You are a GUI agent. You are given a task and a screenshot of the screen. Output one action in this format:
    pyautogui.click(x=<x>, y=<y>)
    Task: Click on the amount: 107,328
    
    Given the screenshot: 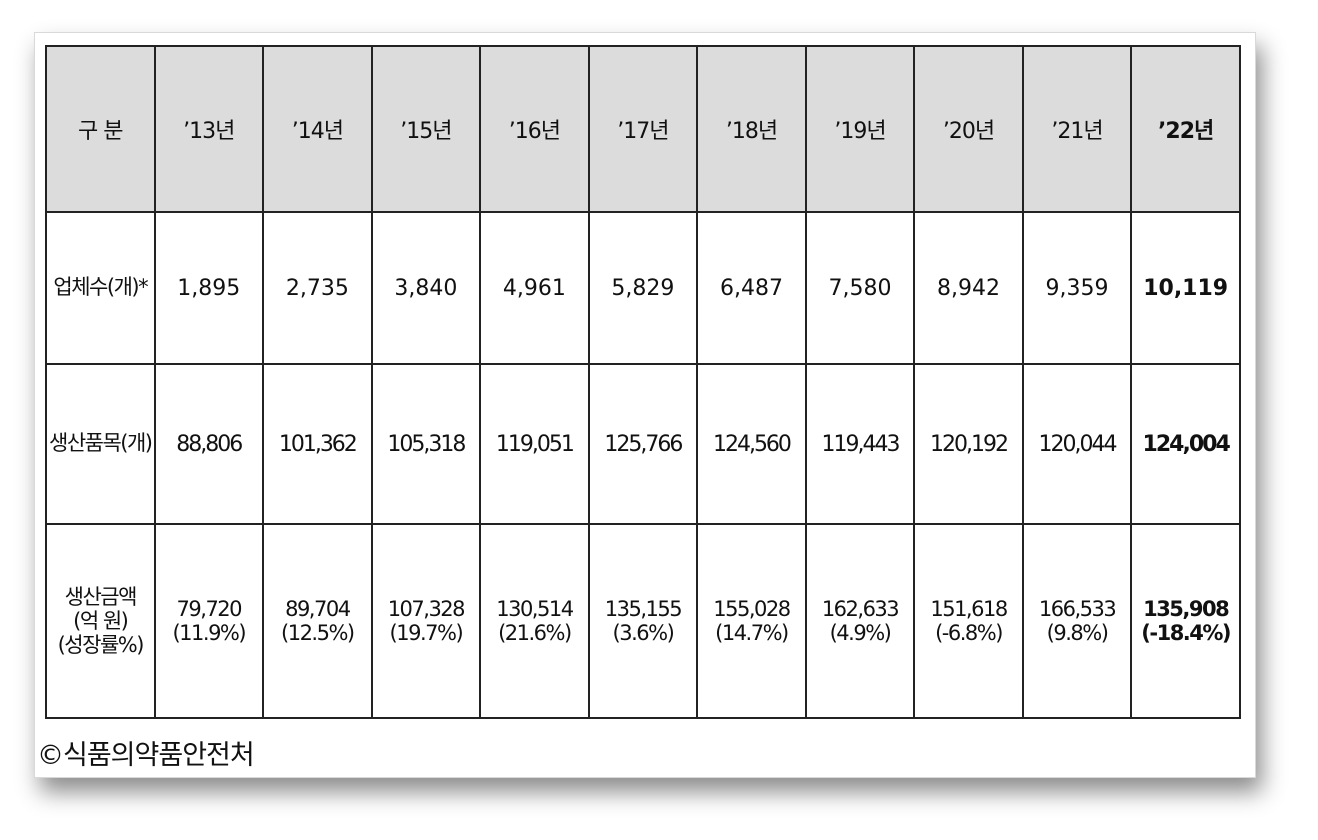 What is the action you would take?
    pyautogui.click(x=426, y=608)
    